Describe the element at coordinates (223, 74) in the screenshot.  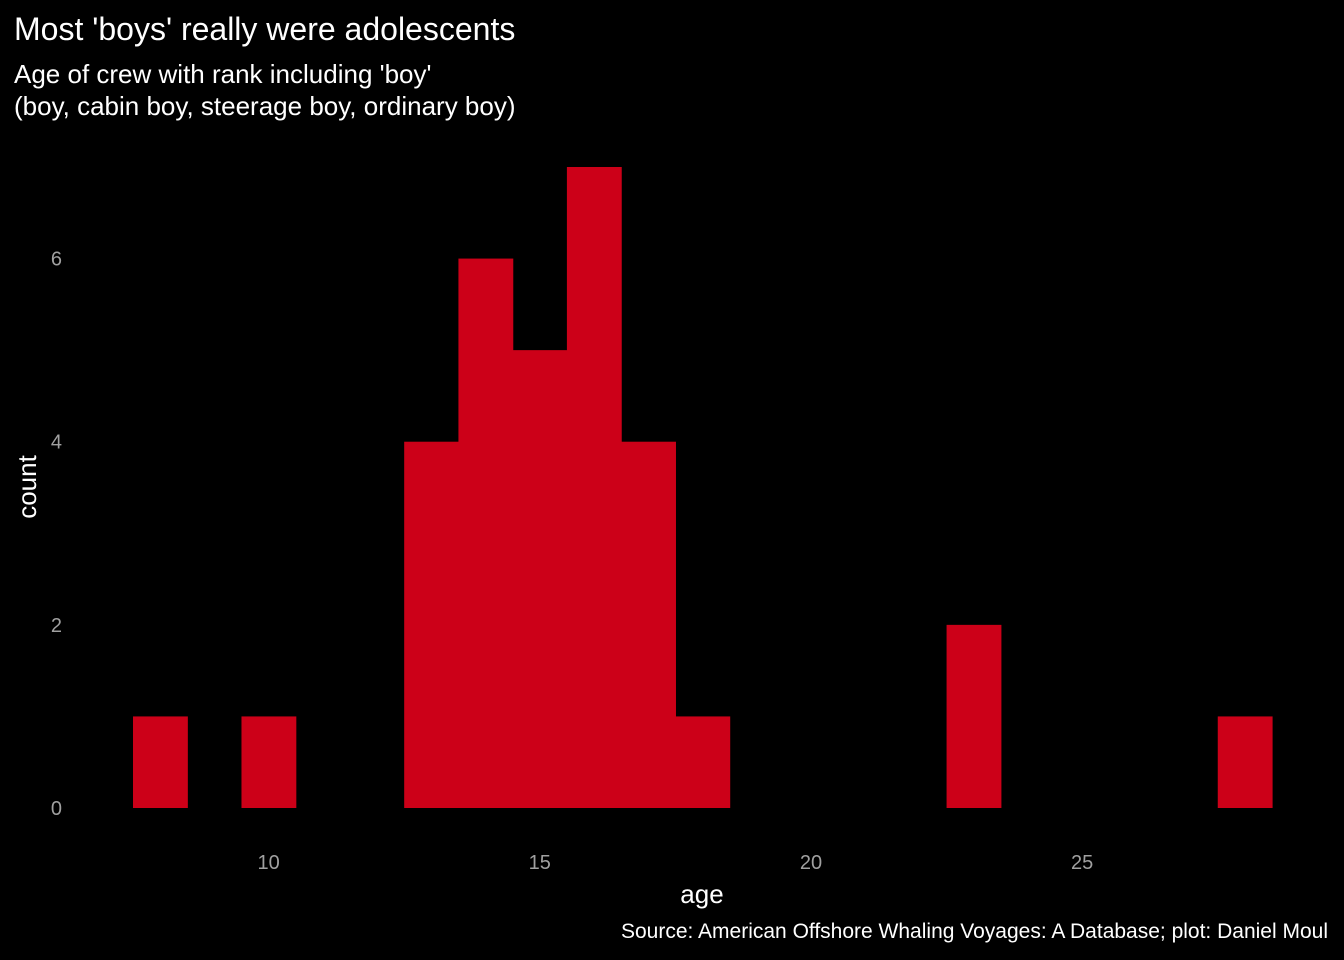
I see `chart-subtitle-line-1: Age of crew with rank including 'boy'` at that location.